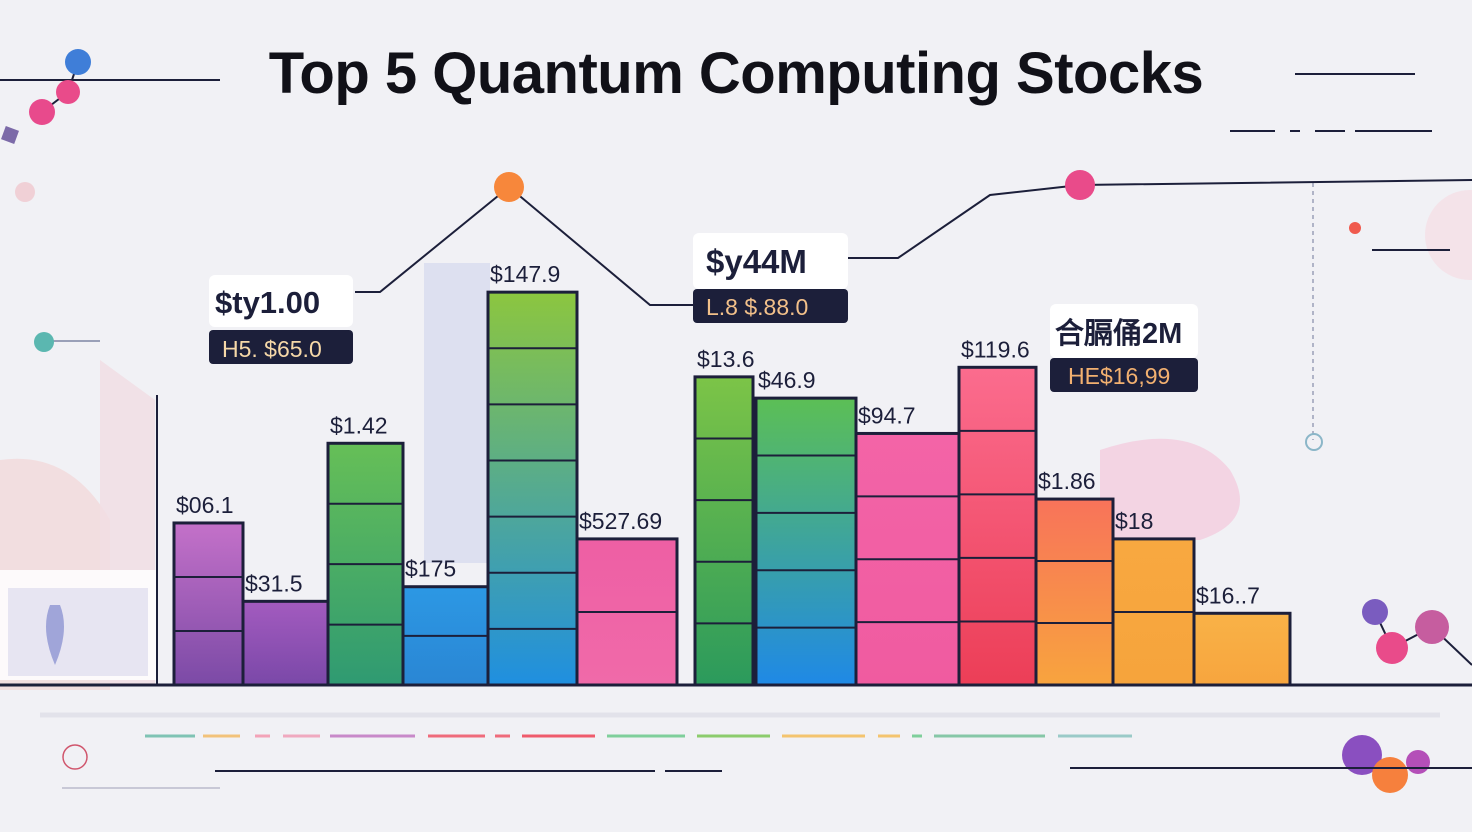 This screenshot has width=1472, height=832. I want to click on bar-label-4: $147.9, so click(525, 274).